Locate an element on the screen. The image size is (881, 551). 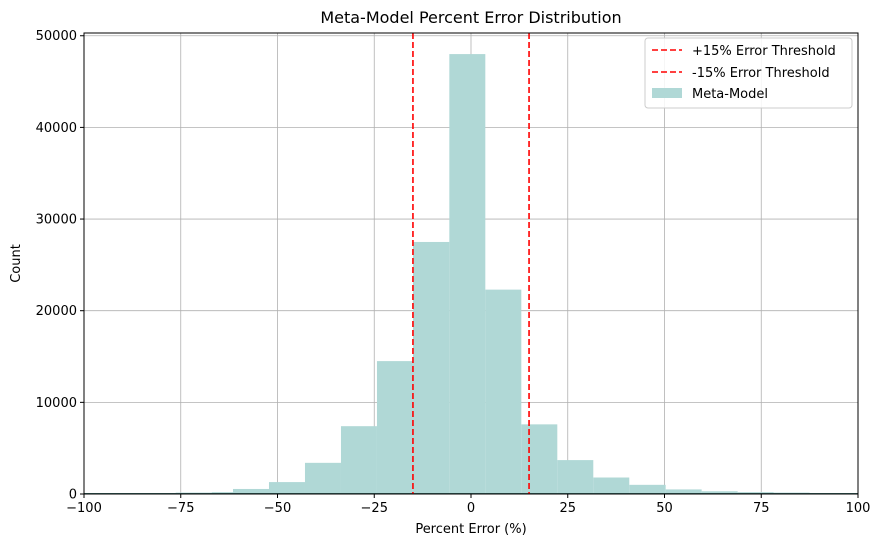
x-tick-label: 25 is located at coordinates (567, 508).